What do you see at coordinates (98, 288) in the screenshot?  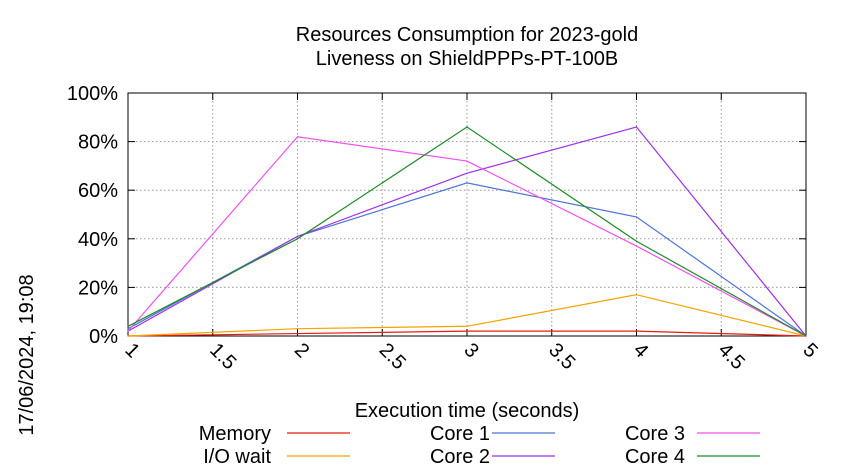 I see `y-tick-label-1: 20%` at bounding box center [98, 288].